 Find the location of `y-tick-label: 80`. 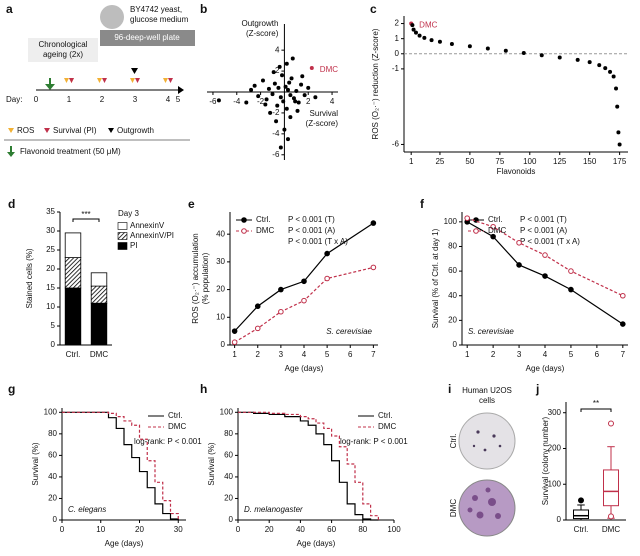

y-tick-label: 80 is located at coordinates (52, 433).